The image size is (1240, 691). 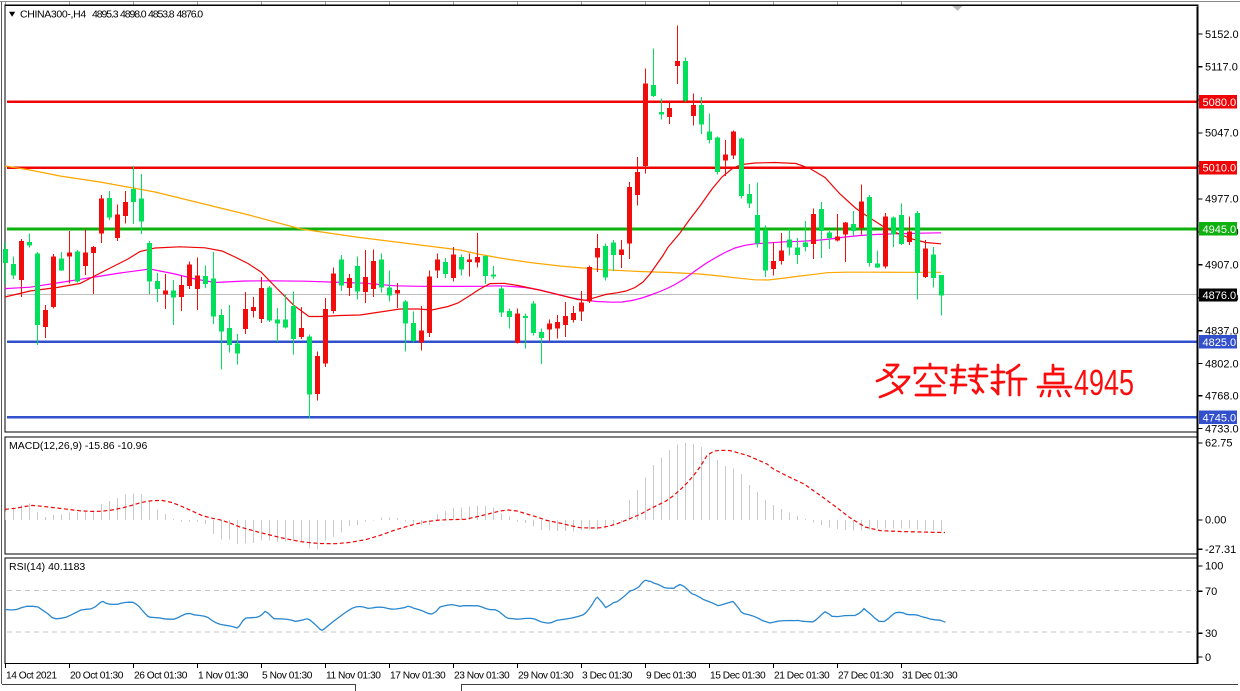 I want to click on svg-text: 17 Nov 01:30, so click(x=418, y=675).